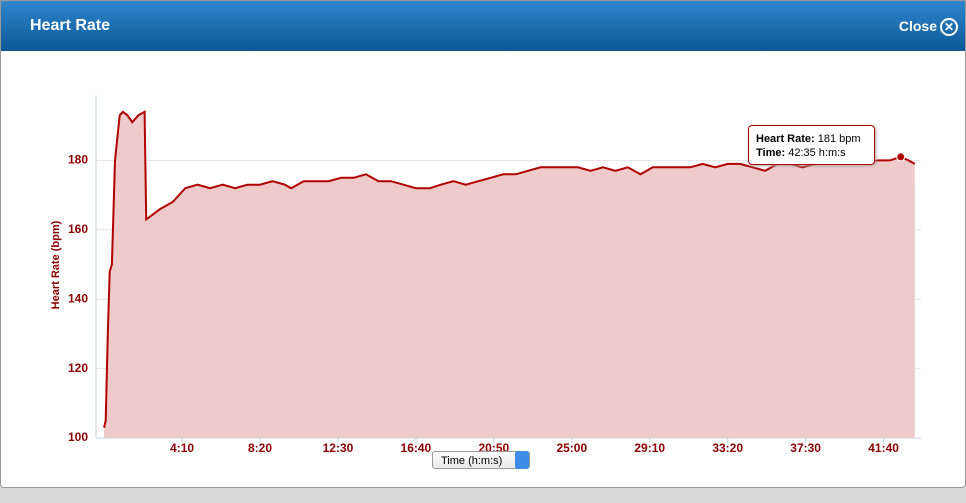  I want to click on tooltip-key: Time:, so click(771, 153).